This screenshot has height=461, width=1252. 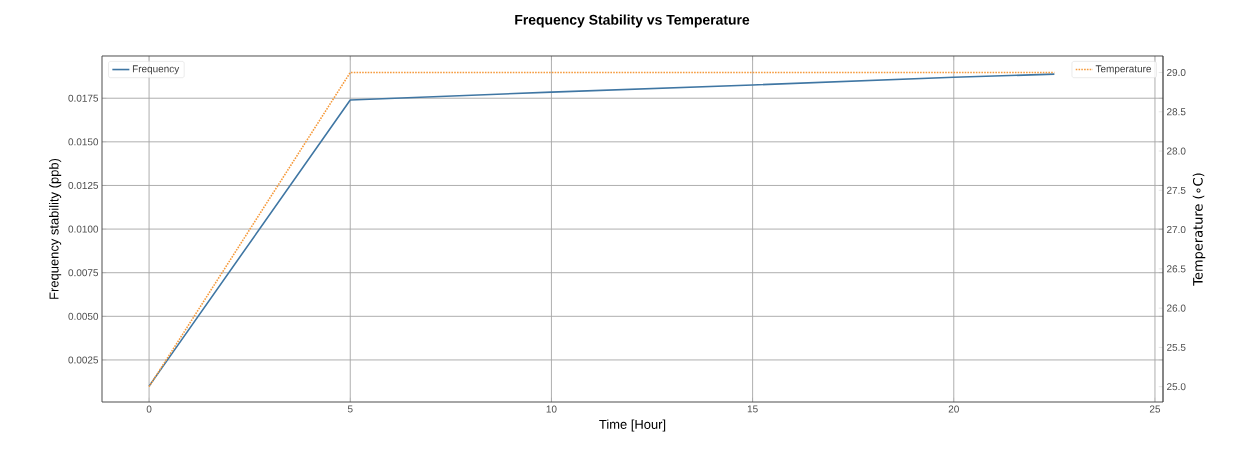 What do you see at coordinates (83, 316) in the screenshot?
I see `y-tick-label: 0.0050` at bounding box center [83, 316].